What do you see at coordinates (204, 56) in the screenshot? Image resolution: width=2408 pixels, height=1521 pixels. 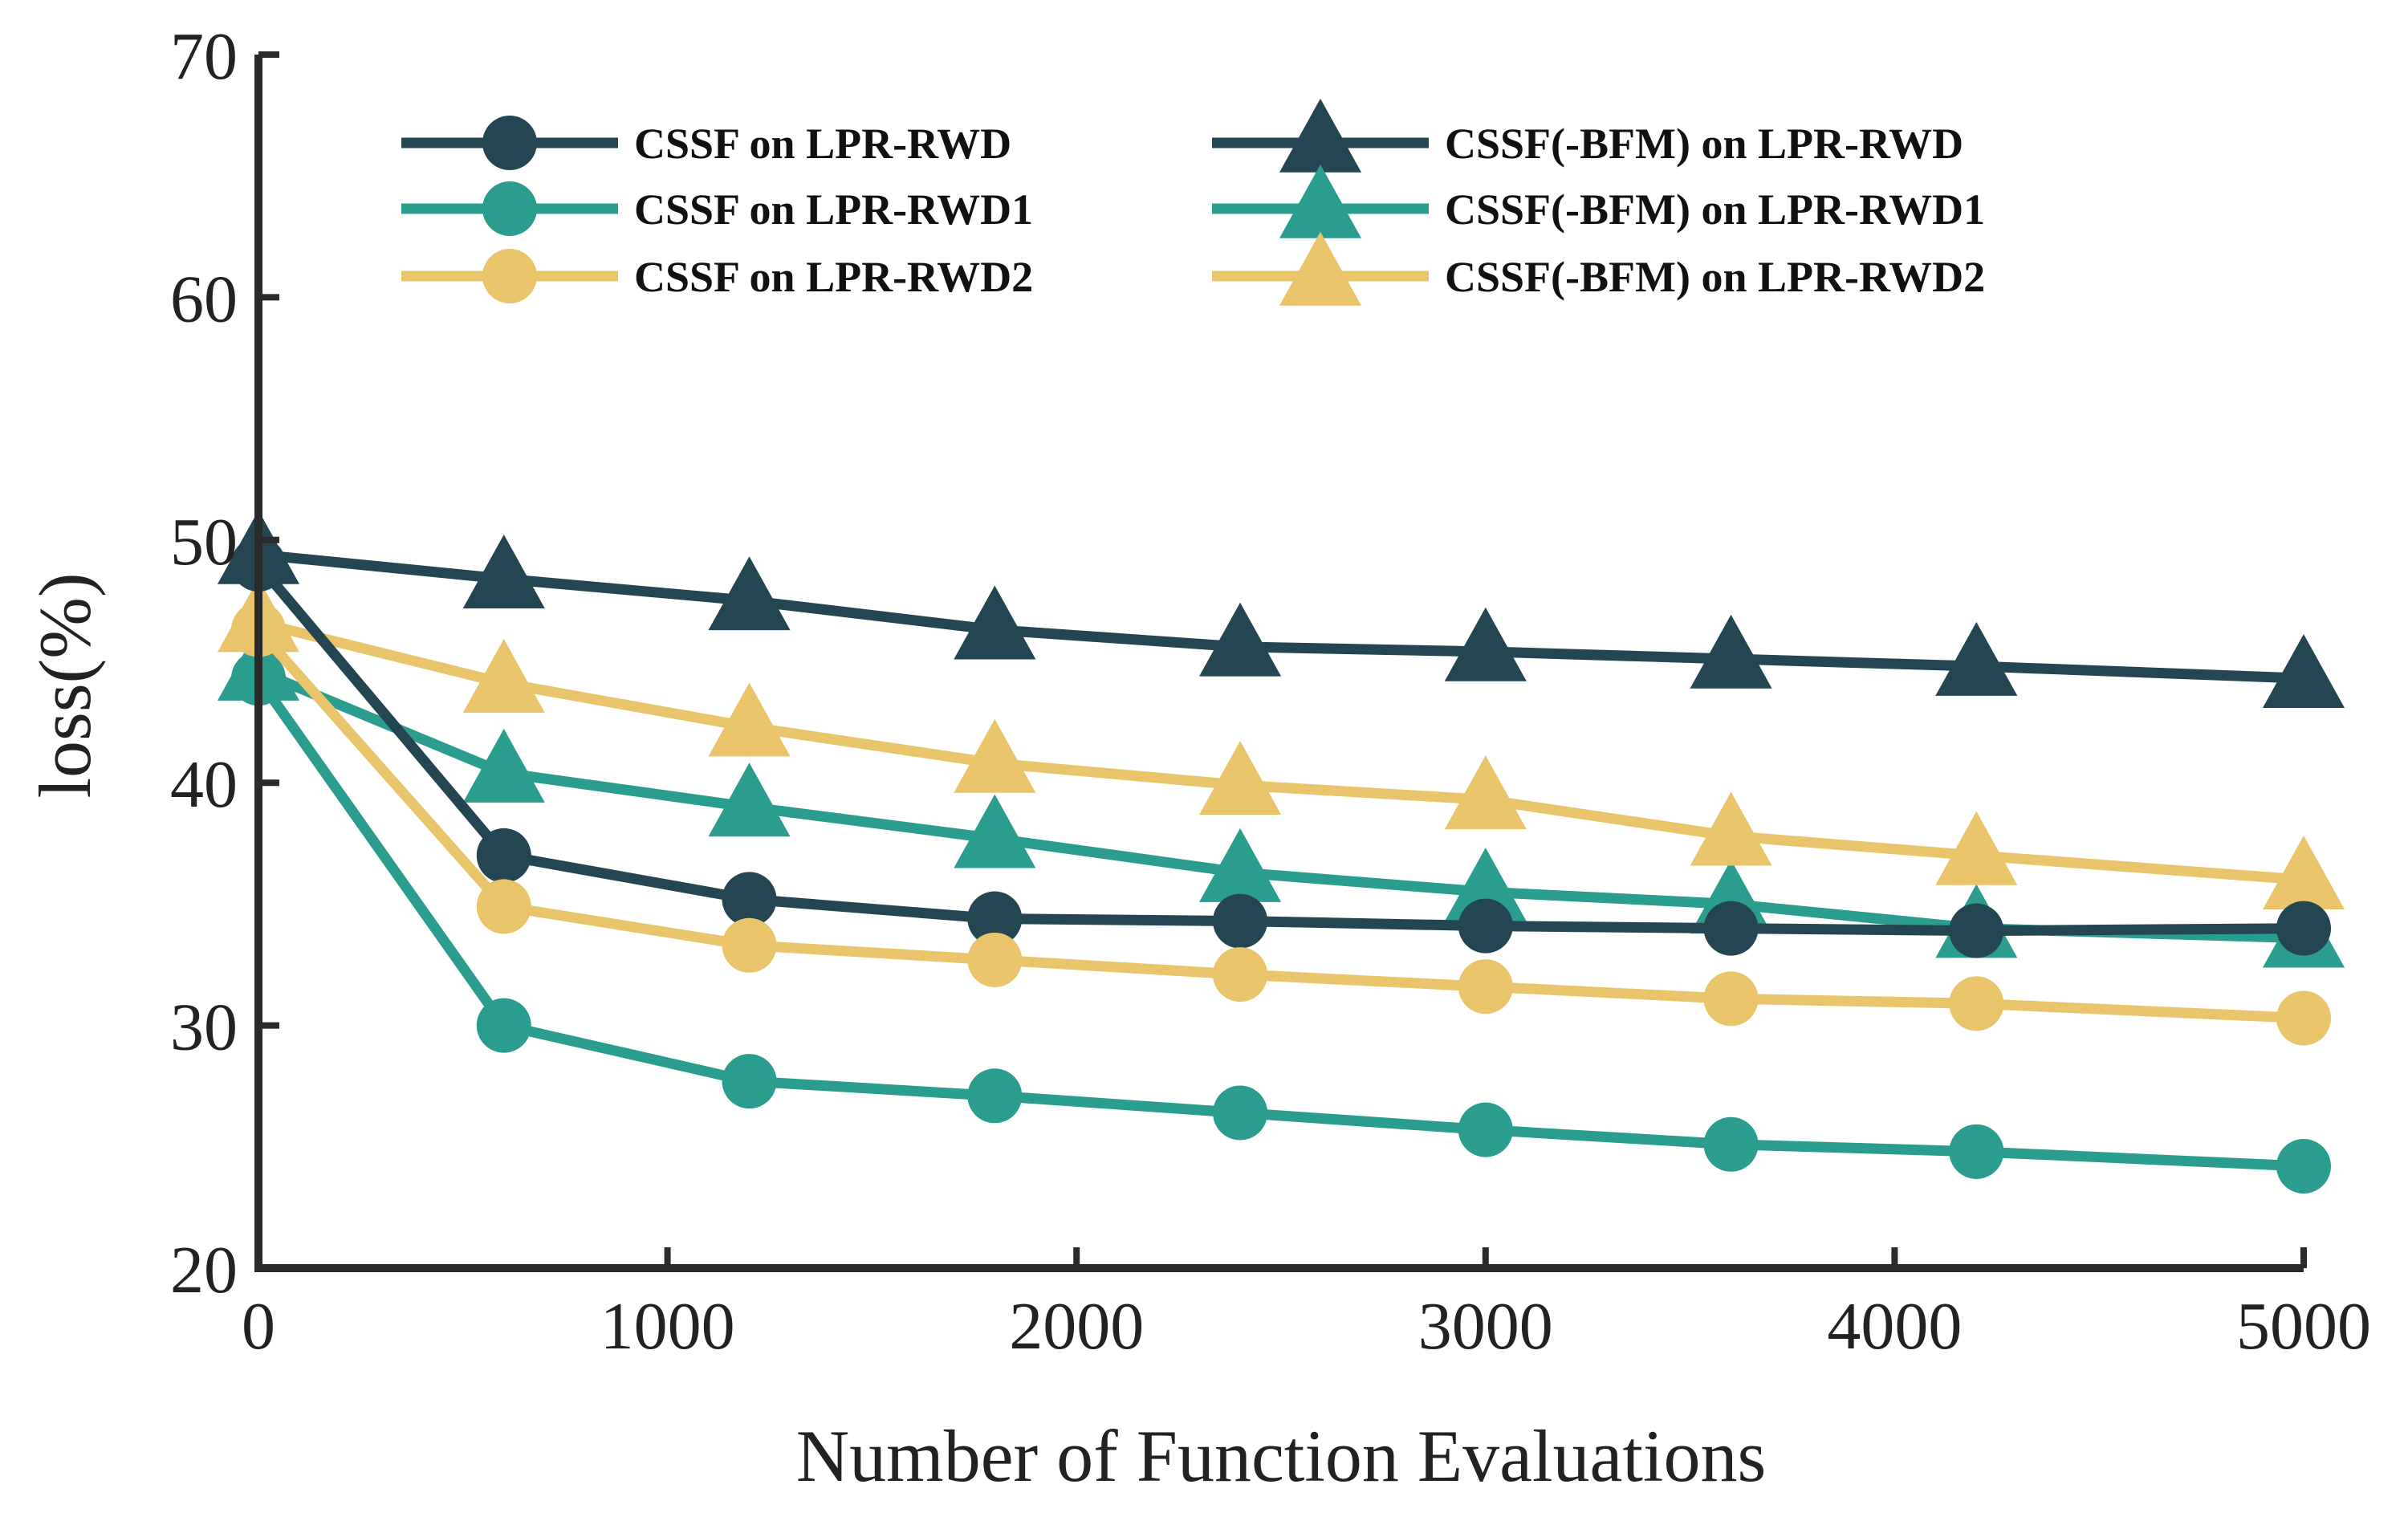 I see `y-tick-label: 70` at bounding box center [204, 56].